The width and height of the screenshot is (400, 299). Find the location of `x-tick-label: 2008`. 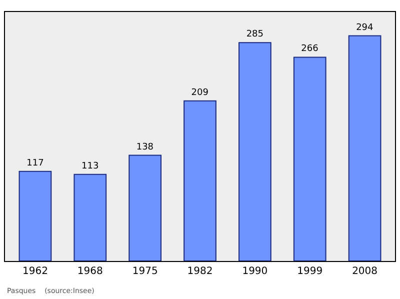

x-tick-label: 2008 is located at coordinates (365, 271).